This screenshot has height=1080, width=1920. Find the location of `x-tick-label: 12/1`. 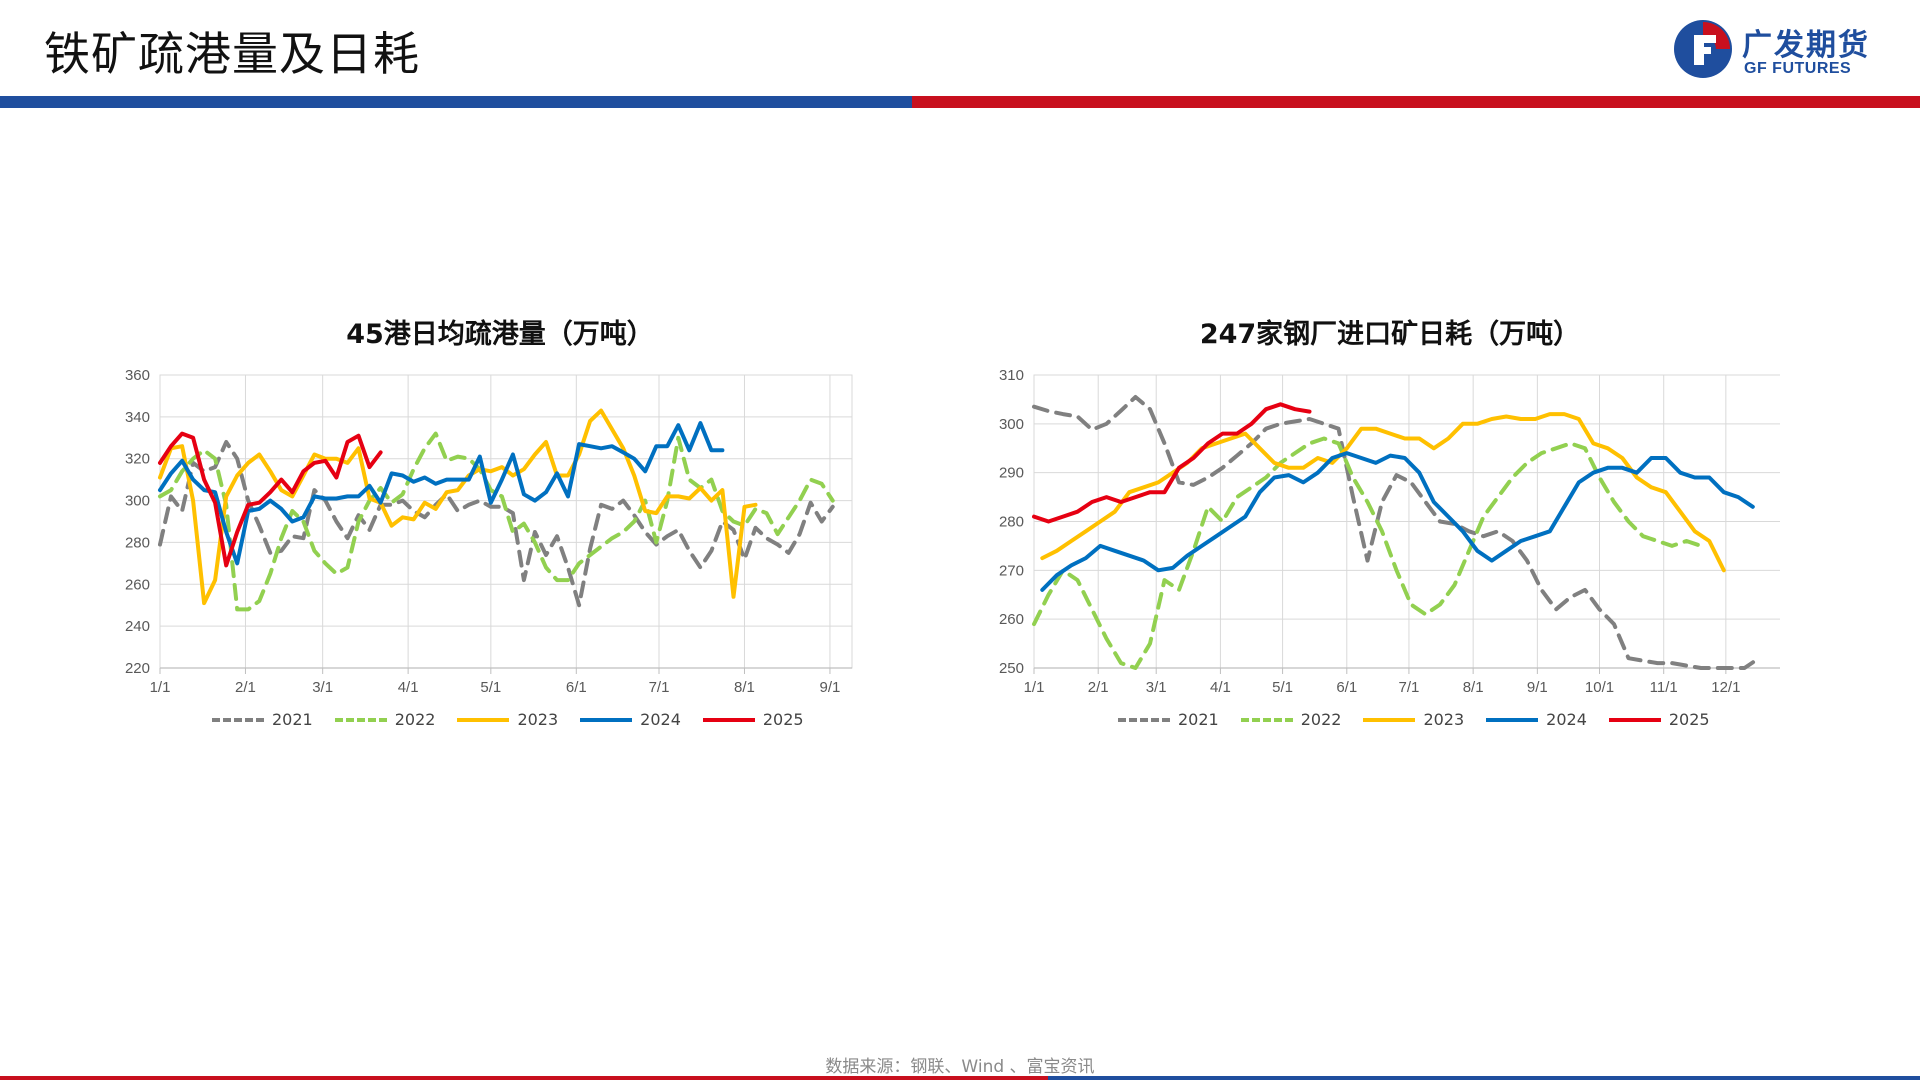

x-tick-label: 12/1 is located at coordinates (1725, 687).